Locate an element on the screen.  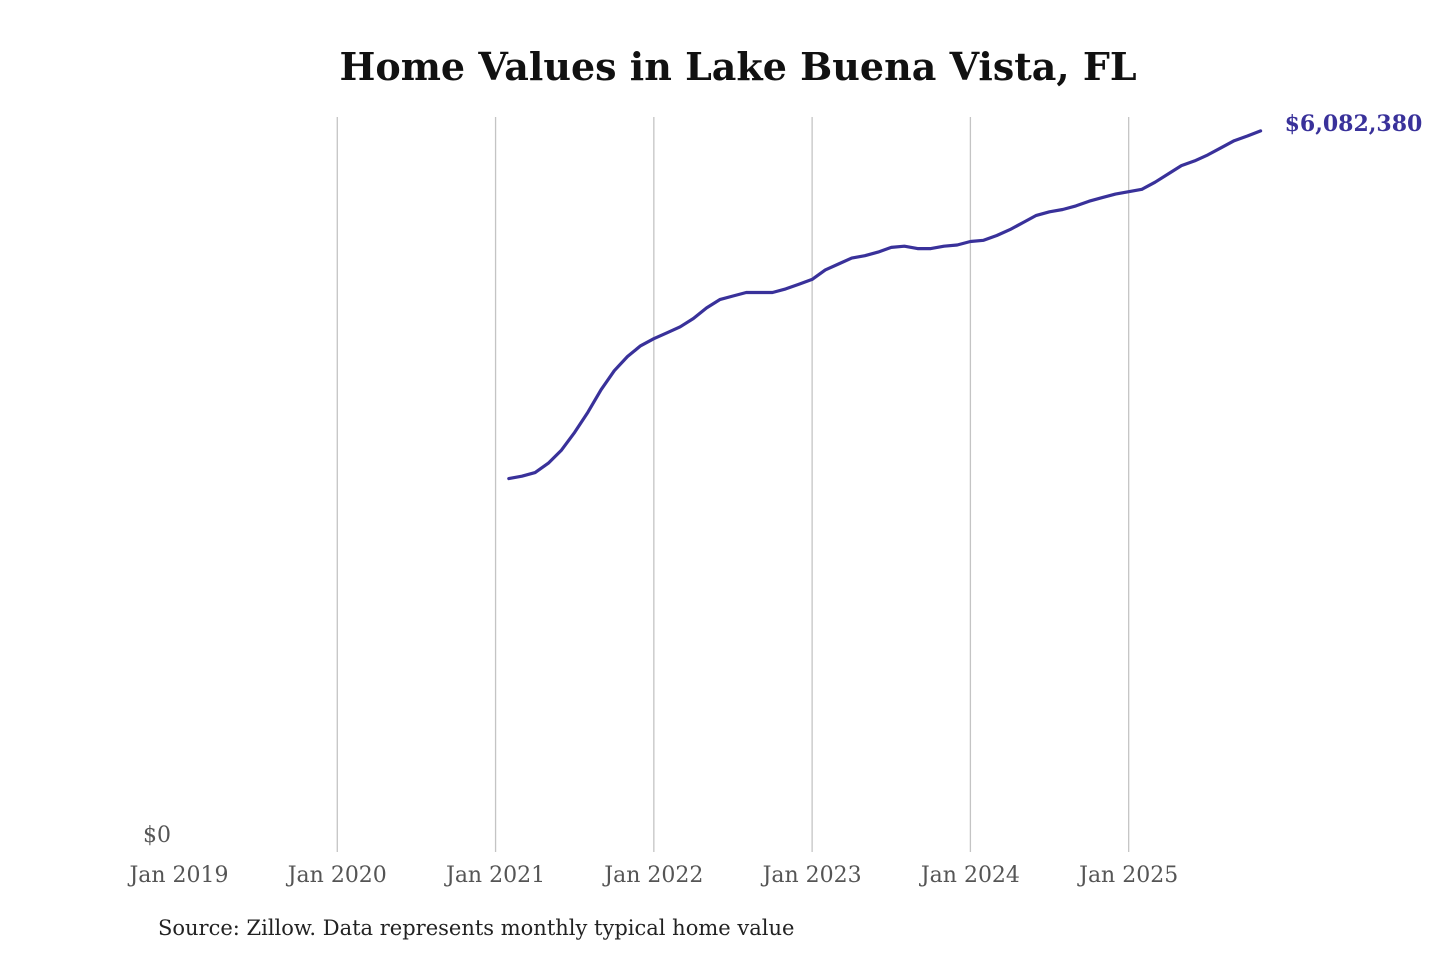
x-tick-label: Jan 2024 is located at coordinates (969, 875).